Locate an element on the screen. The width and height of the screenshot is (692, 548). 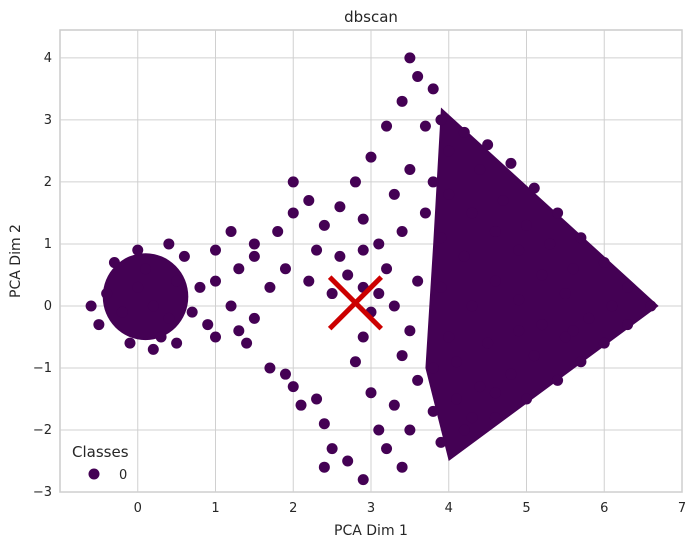
y-tick-label: 1 is located at coordinates (48, 244).